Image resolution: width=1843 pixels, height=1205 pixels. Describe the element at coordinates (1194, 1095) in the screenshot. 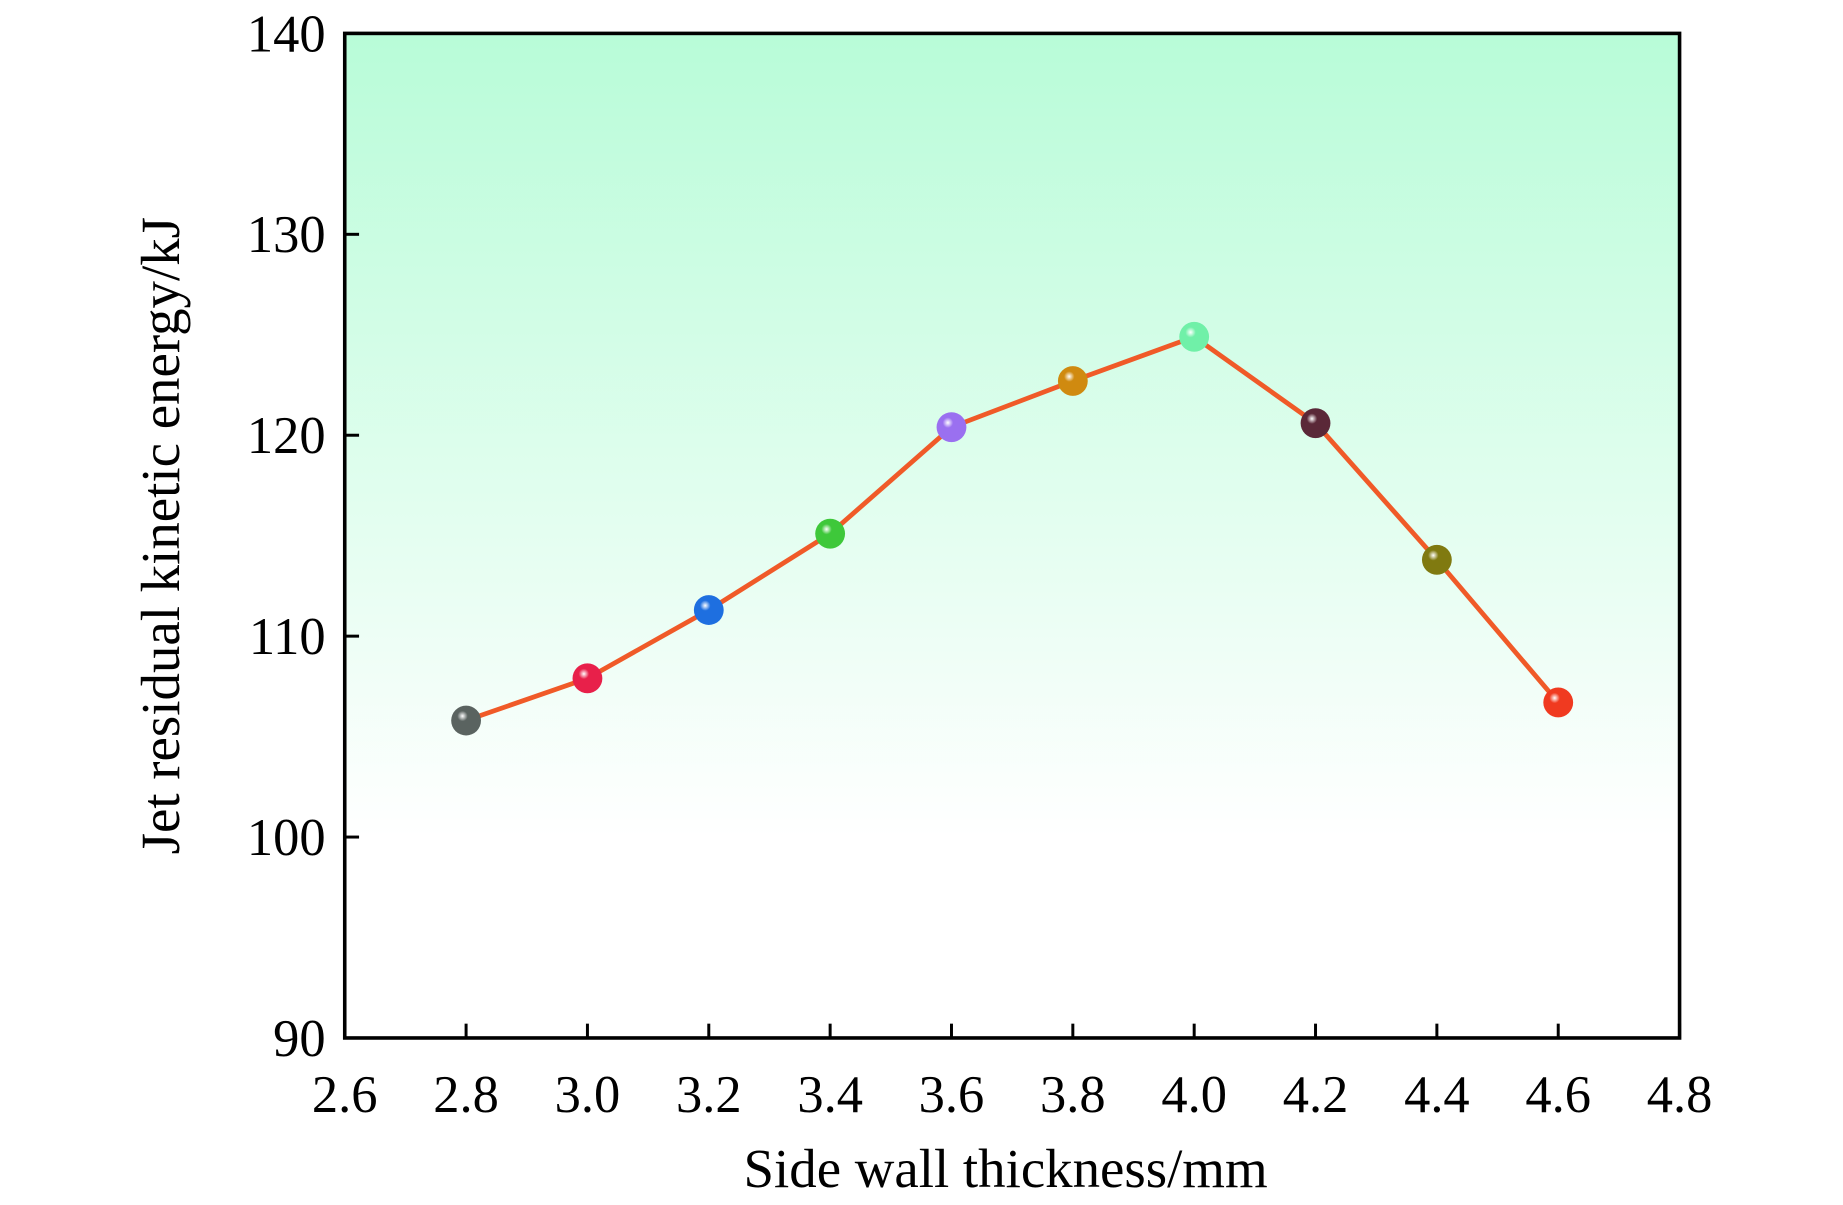

I see `x-tick-label: 4.0` at that location.